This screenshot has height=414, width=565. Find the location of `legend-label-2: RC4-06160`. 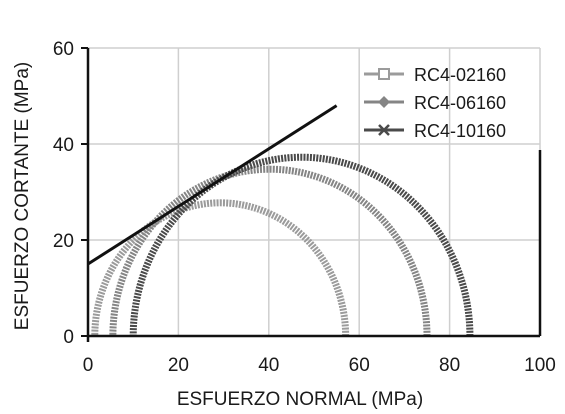

legend-label-2: RC4-06160 is located at coordinates (460, 103).